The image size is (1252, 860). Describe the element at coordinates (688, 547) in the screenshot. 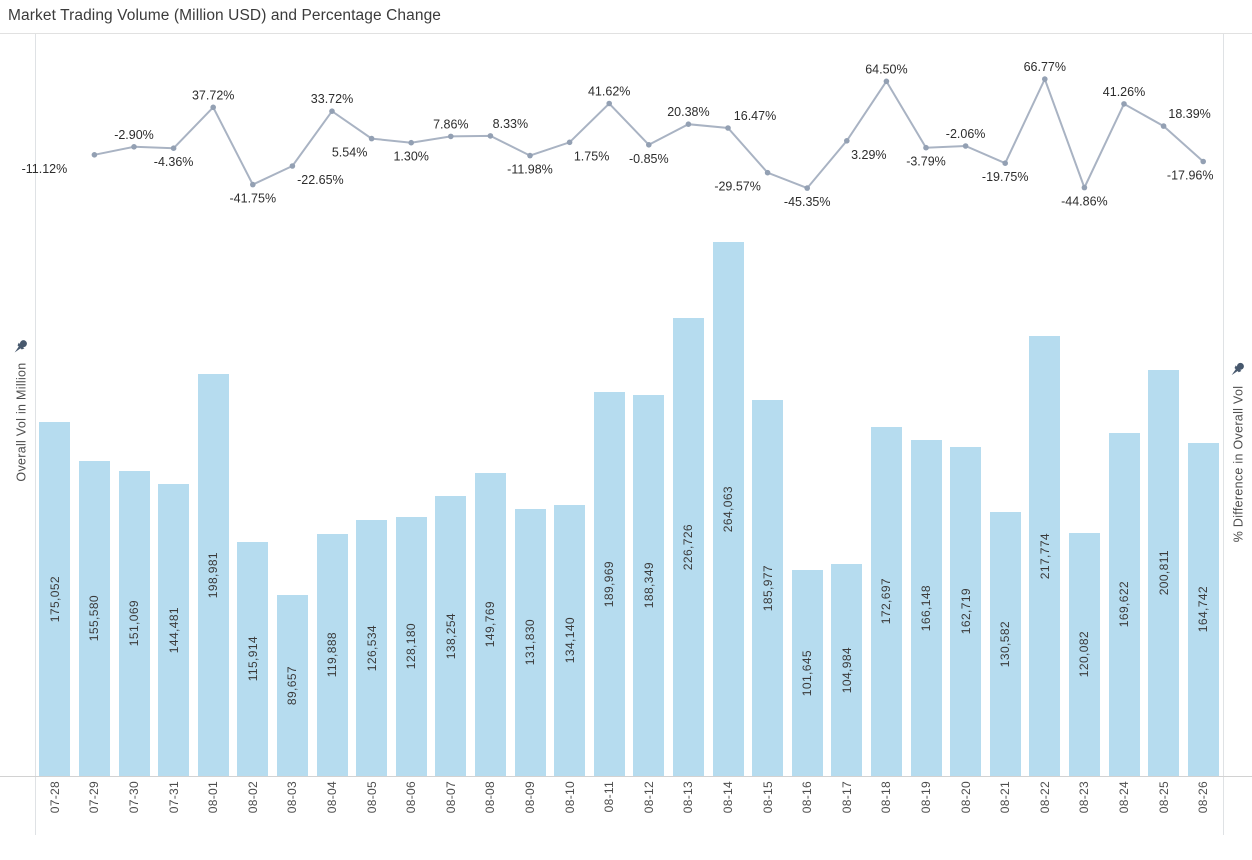

I see `bar: 226,726` at that location.